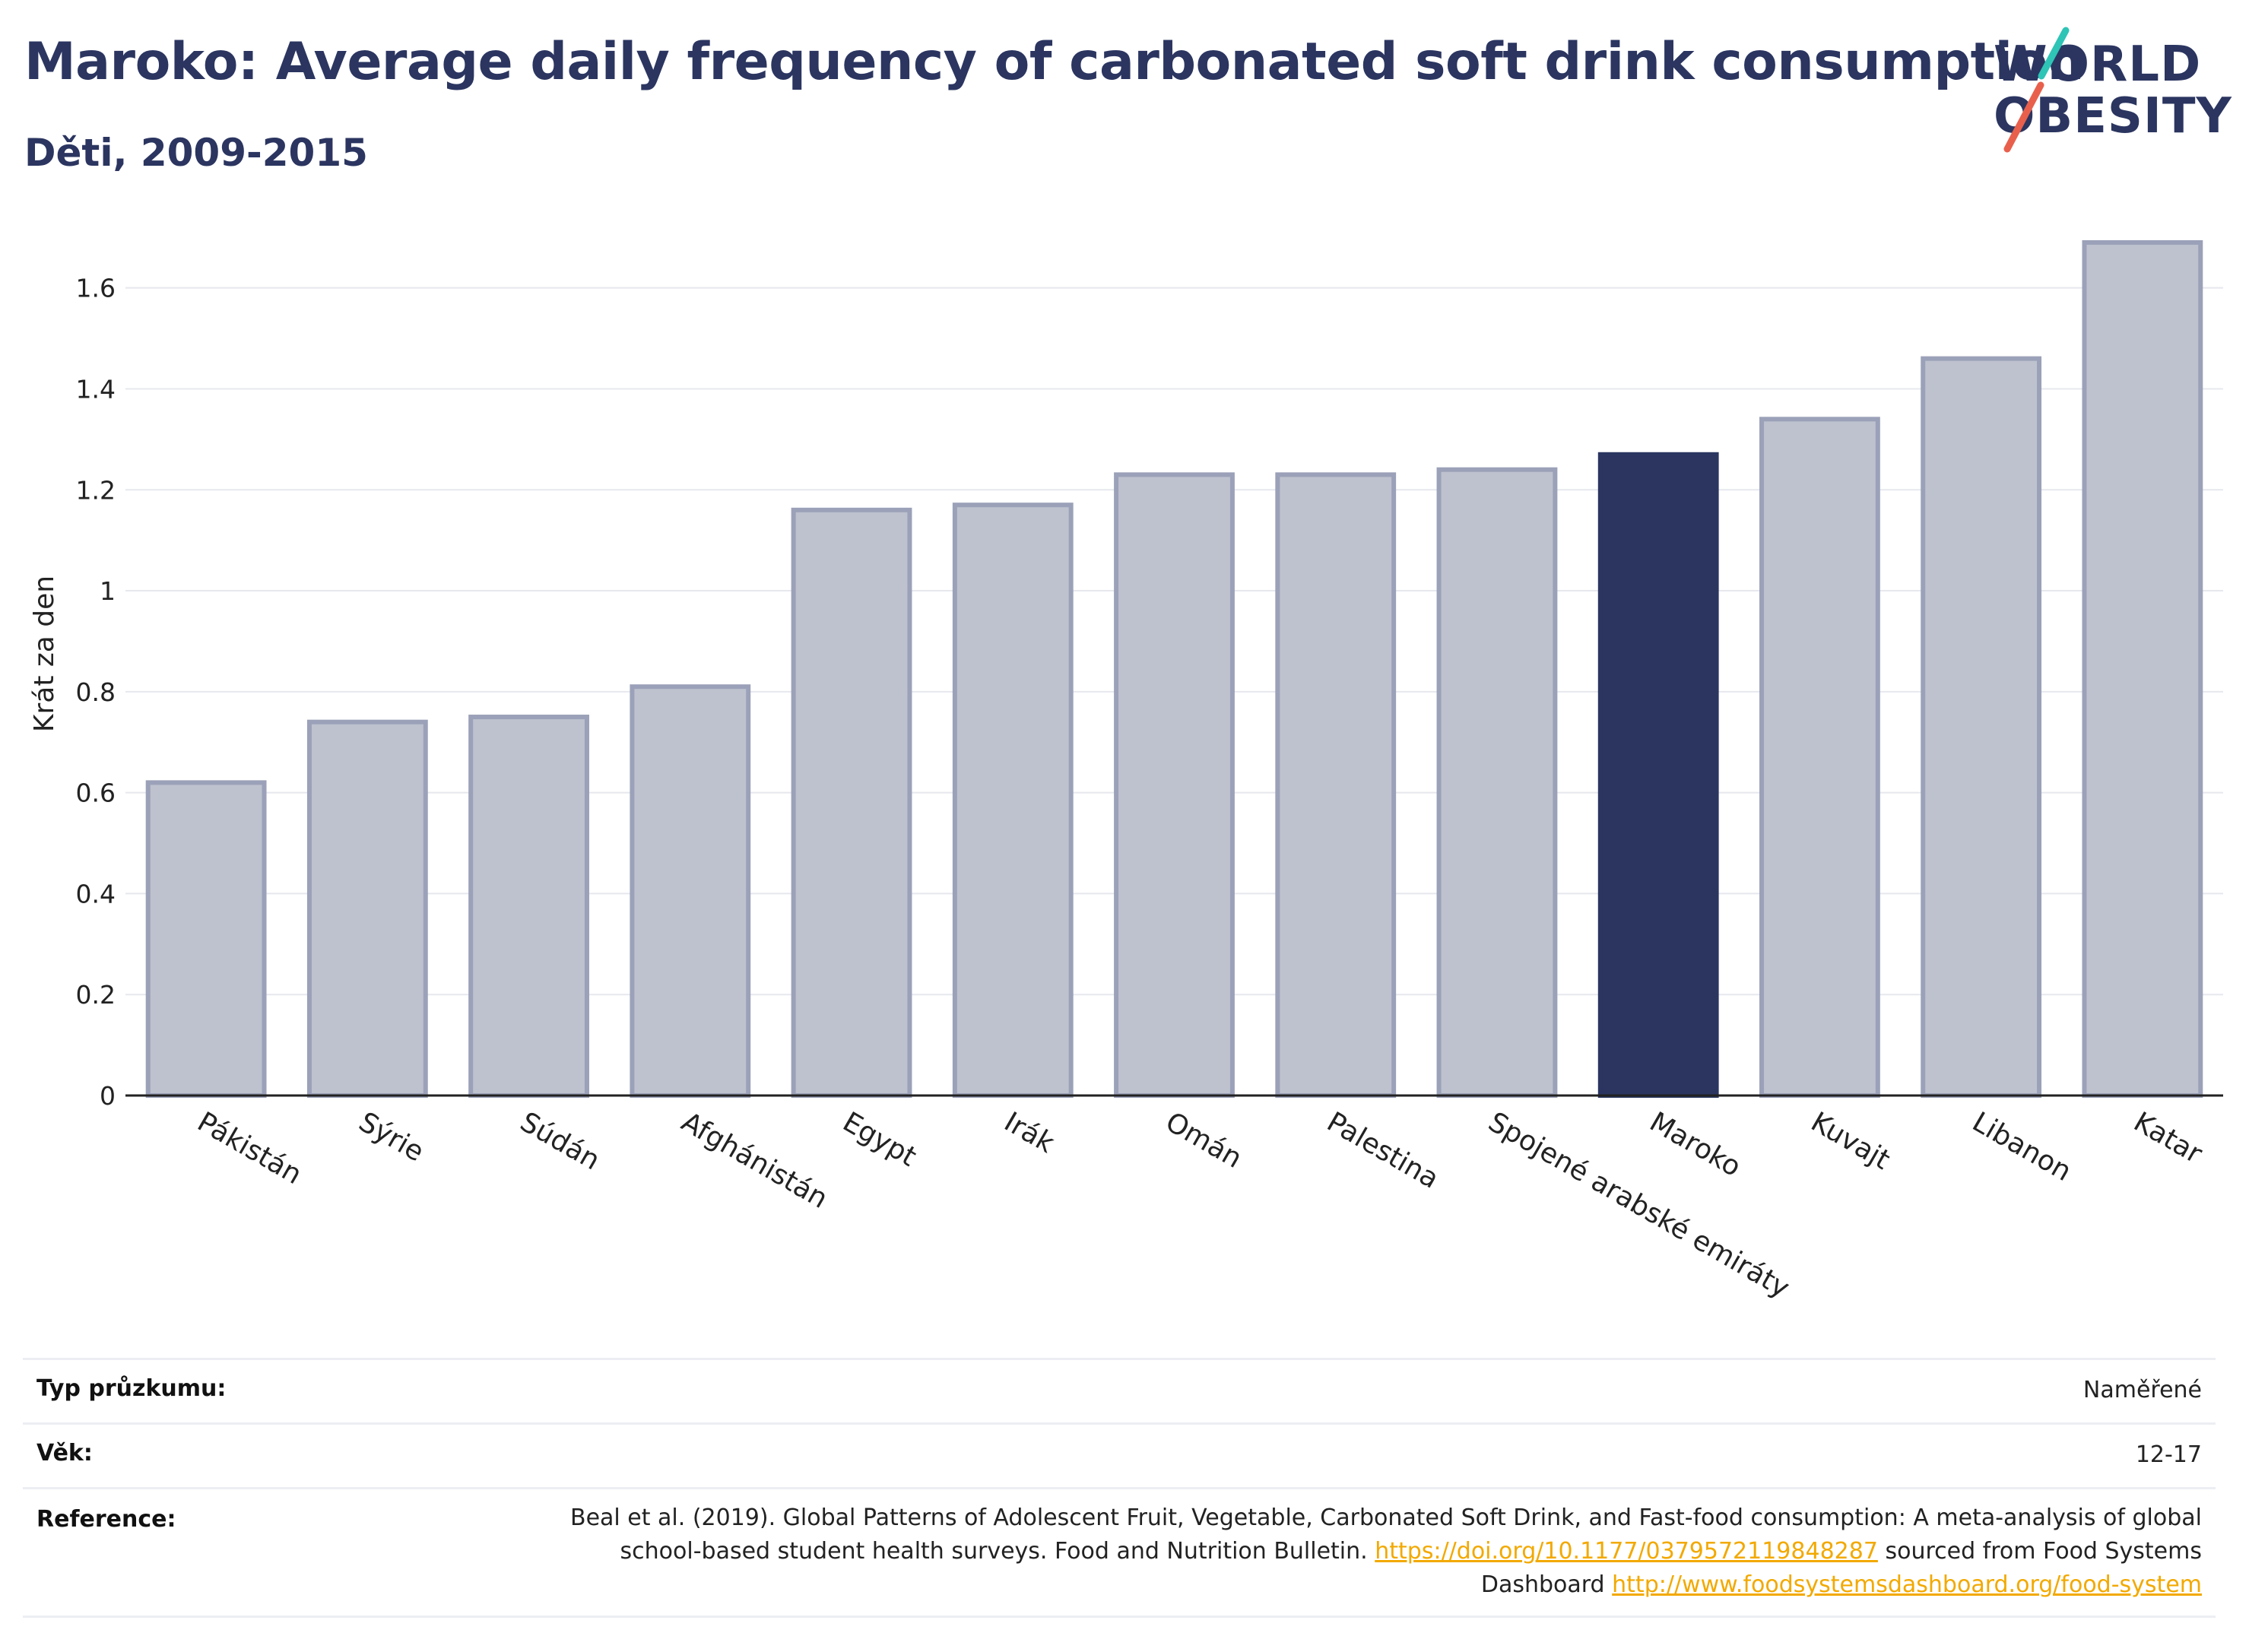 The image size is (2249, 1652). I want to click on age-row: Věk: 12-17, so click(1119, 1454).